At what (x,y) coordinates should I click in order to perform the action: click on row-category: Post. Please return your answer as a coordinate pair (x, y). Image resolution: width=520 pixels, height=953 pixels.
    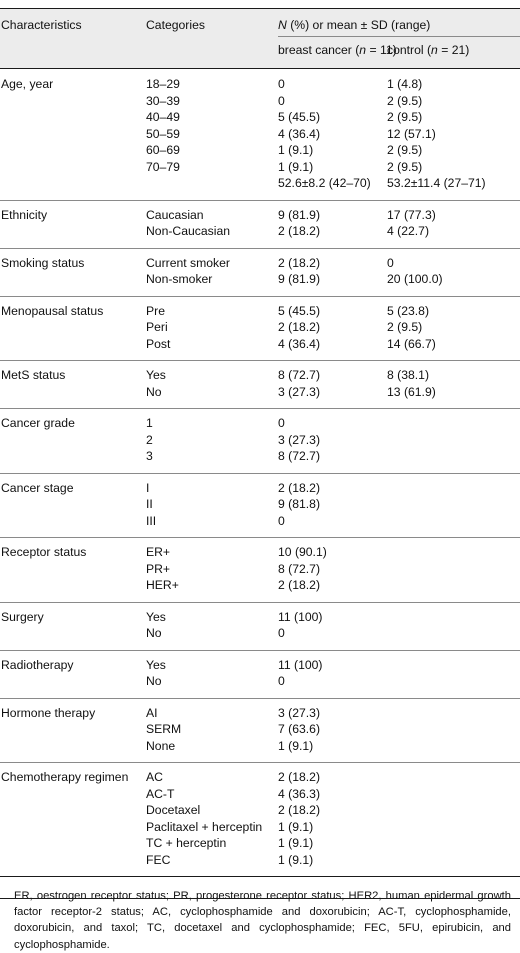
    Looking at the image, I should click on (158, 343).